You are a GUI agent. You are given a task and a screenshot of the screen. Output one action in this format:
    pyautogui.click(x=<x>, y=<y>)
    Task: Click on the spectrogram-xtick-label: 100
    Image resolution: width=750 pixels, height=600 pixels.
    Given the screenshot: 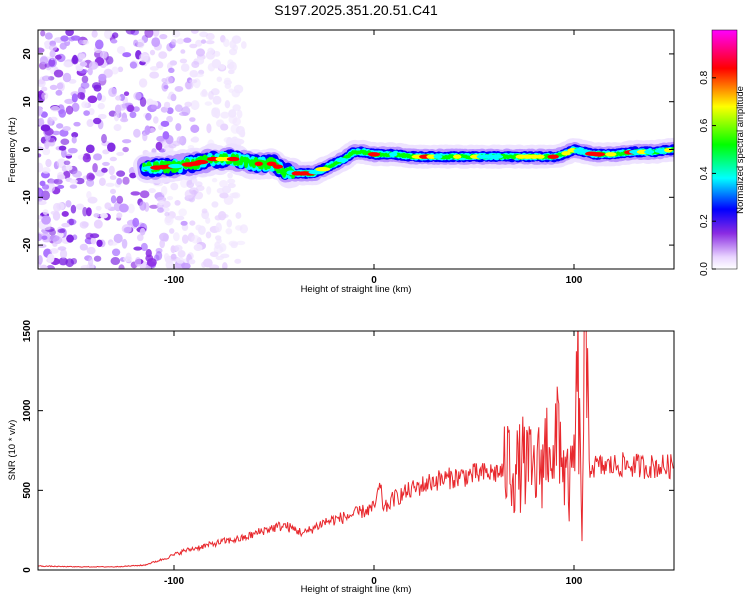 What is the action you would take?
    pyautogui.click(x=574, y=280)
    